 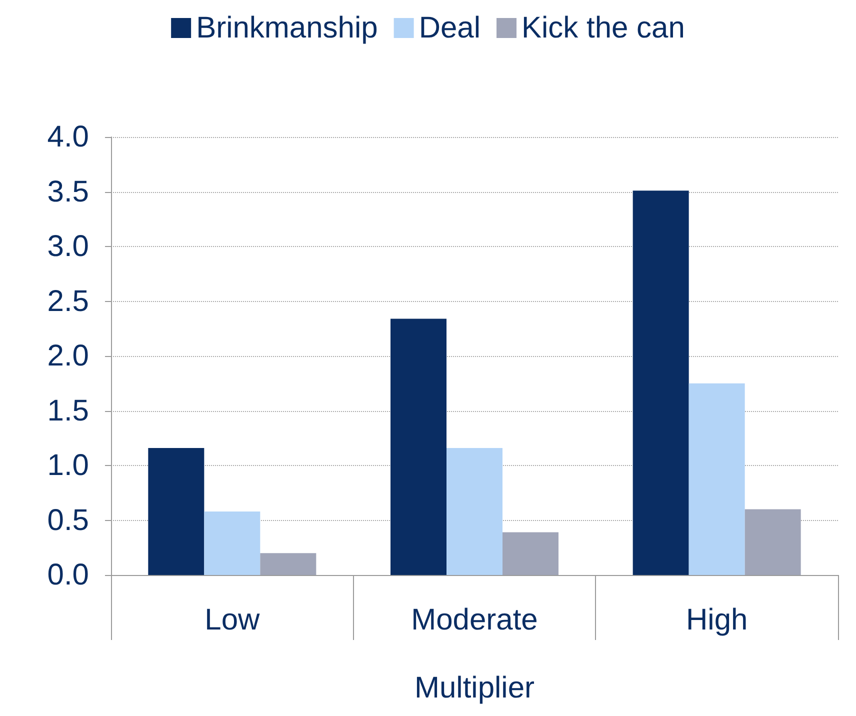 What do you see at coordinates (474, 688) in the screenshot?
I see `x-axis-title: Multiplier` at bounding box center [474, 688].